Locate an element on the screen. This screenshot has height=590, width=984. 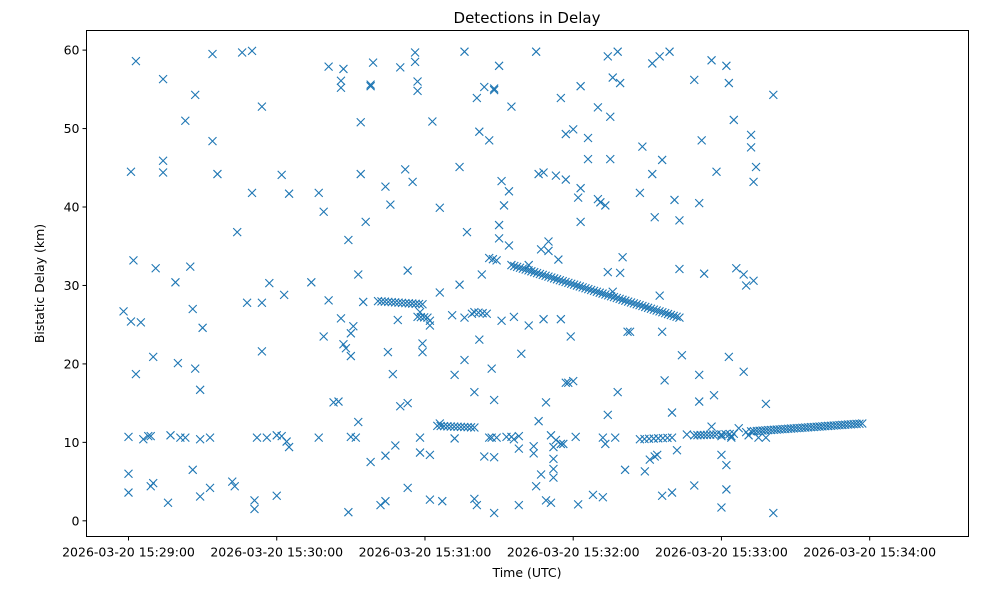
x-tick-label: 2026-03-20 15:34:00 is located at coordinates (869, 552).